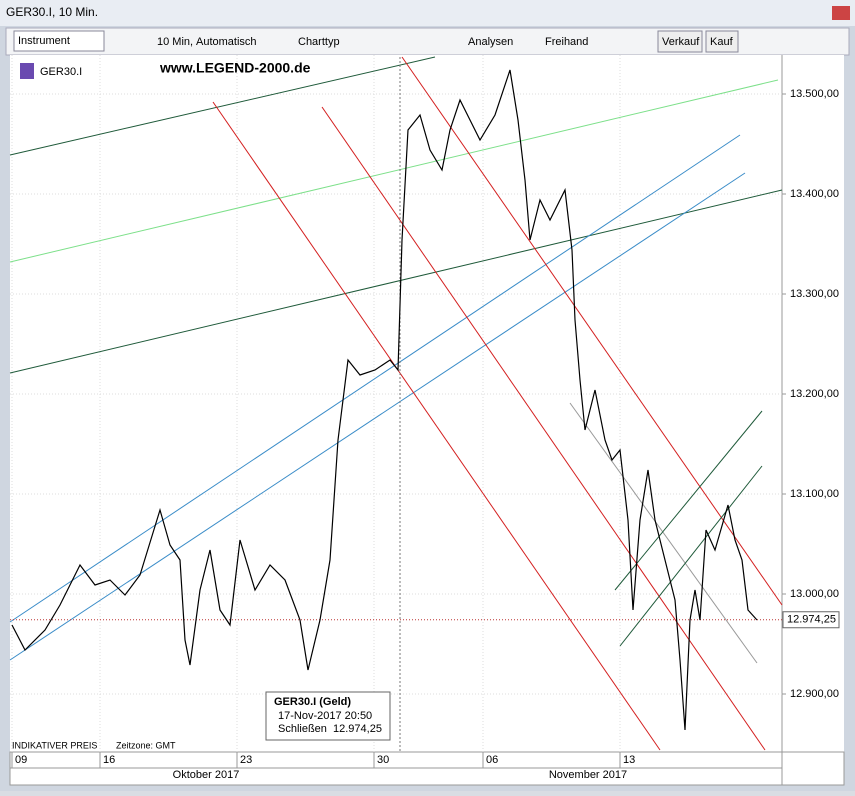 This screenshot has width=855, height=796. What do you see at coordinates (492, 760) in the screenshot?
I see `x-tick-label: 06` at bounding box center [492, 760].